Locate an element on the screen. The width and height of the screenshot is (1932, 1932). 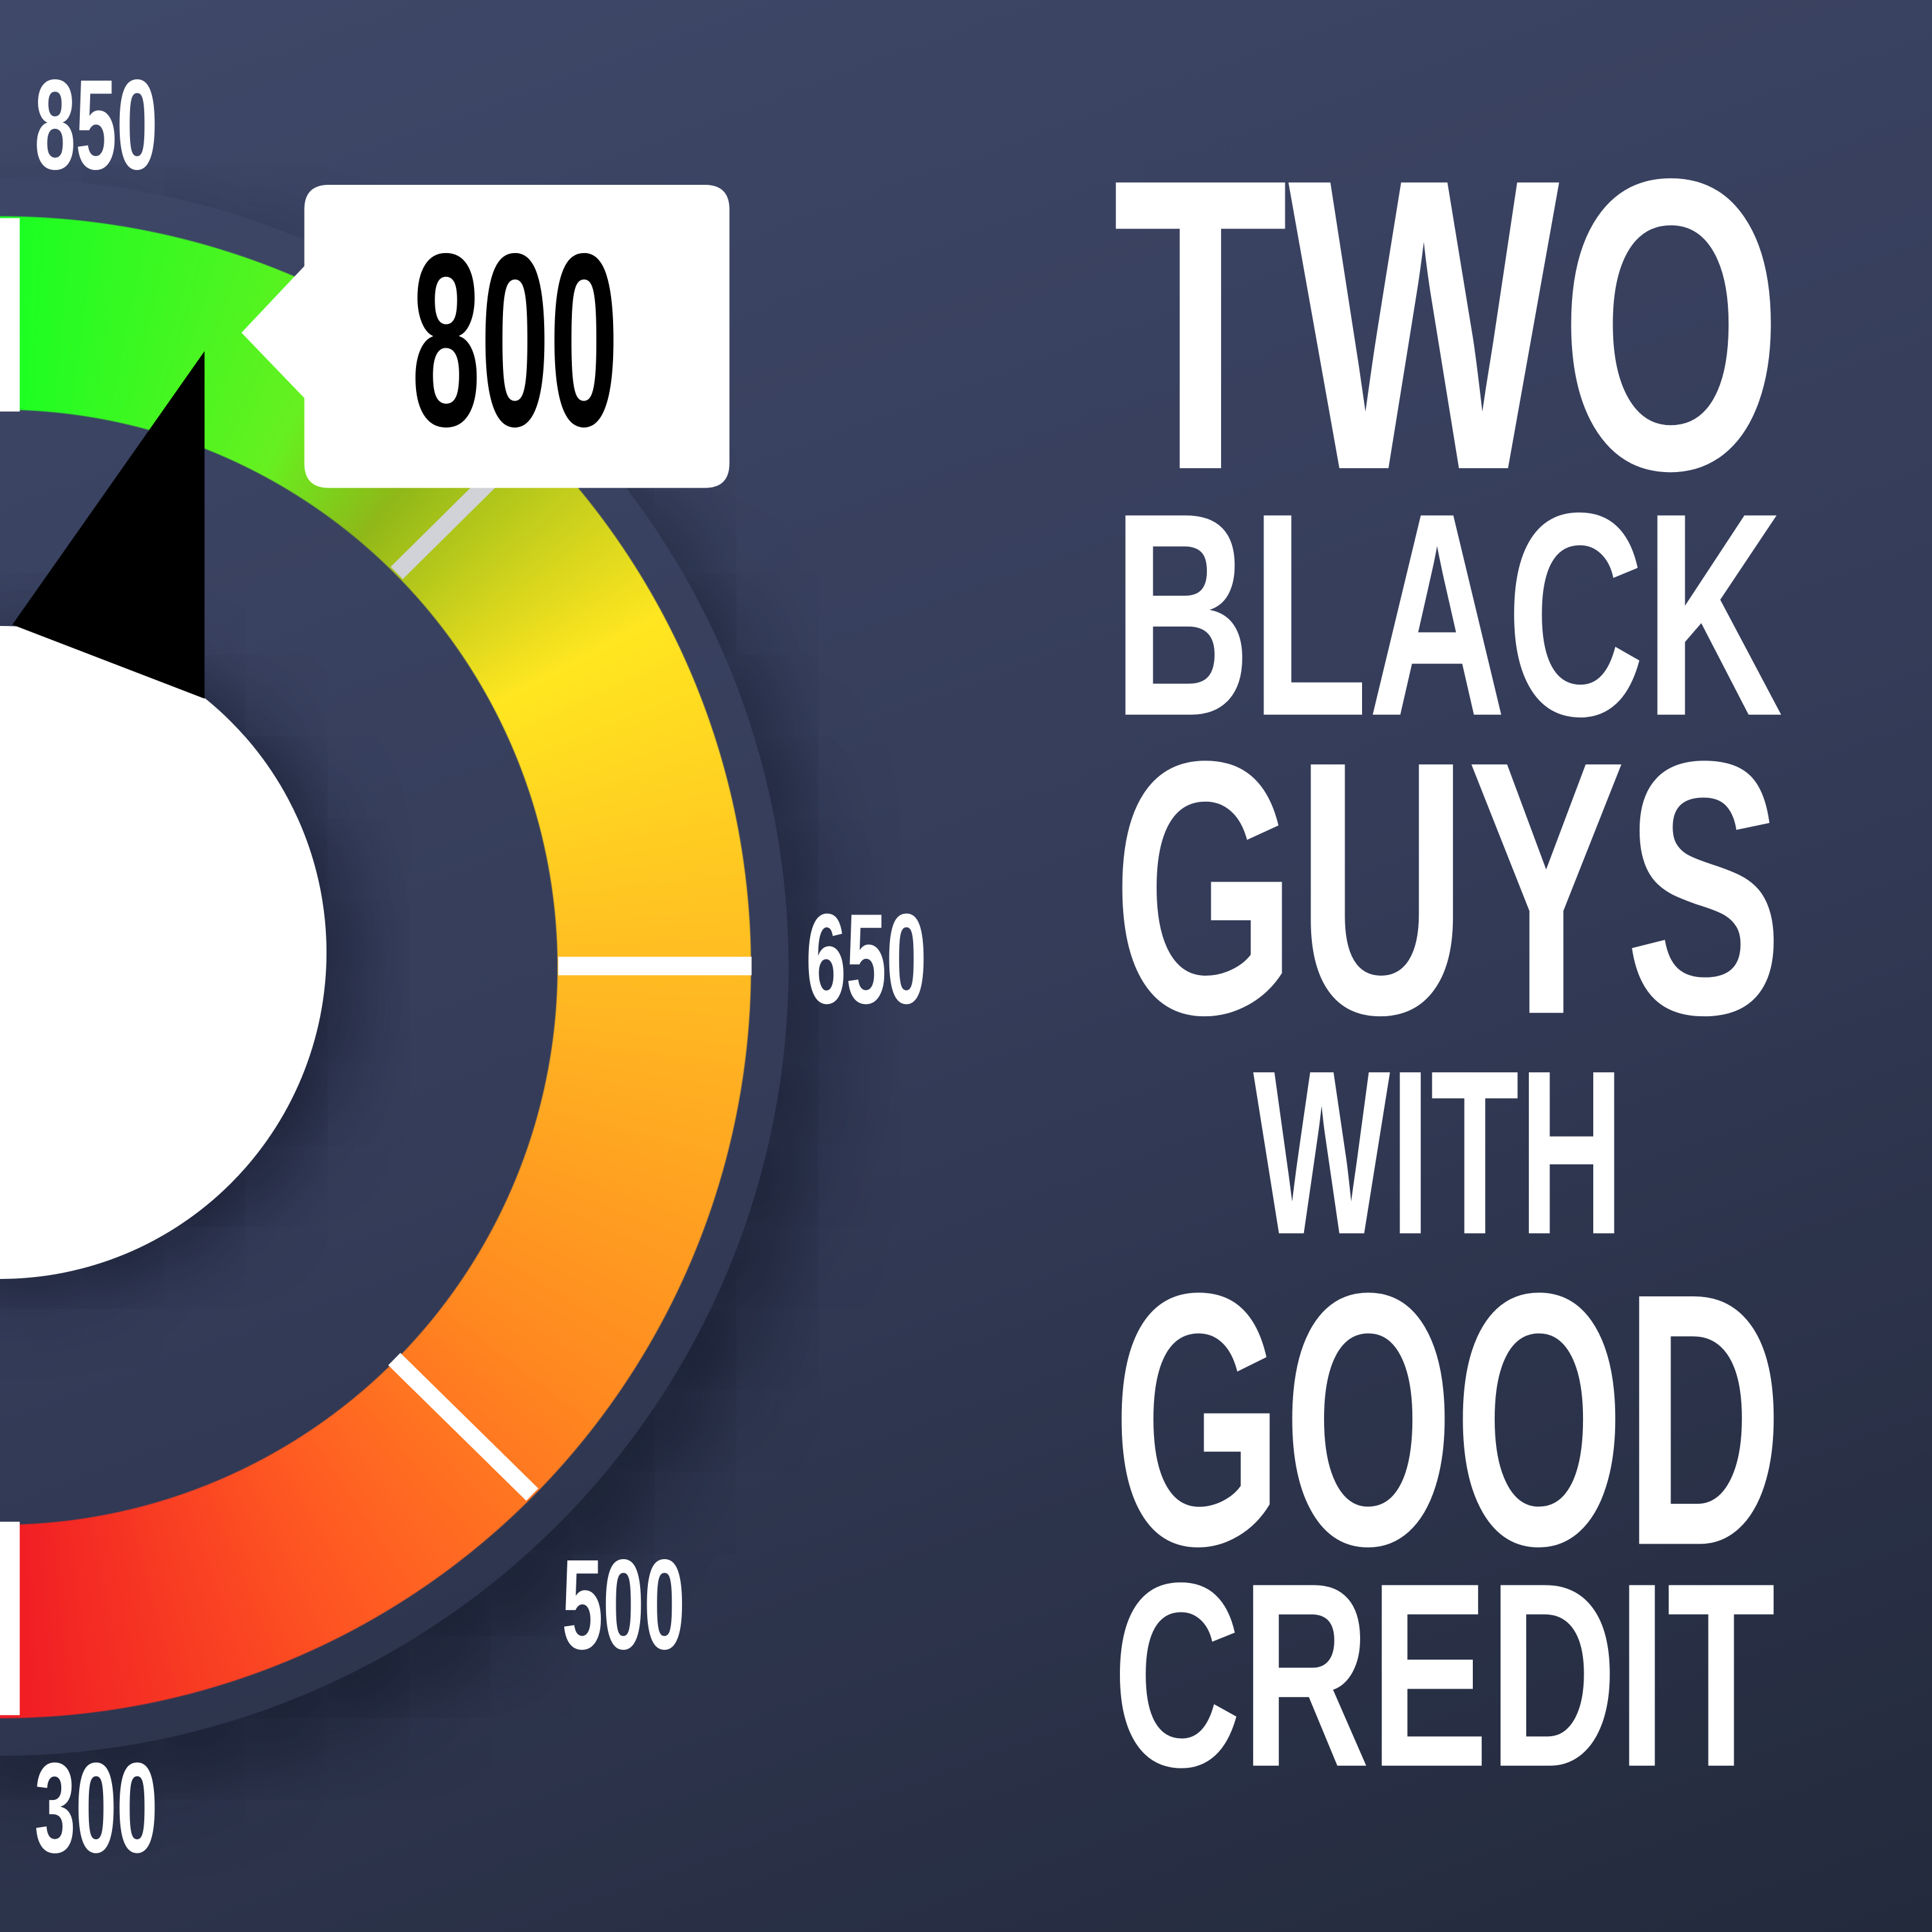
title-line-4: WITH is located at coordinates (1438, 1153).